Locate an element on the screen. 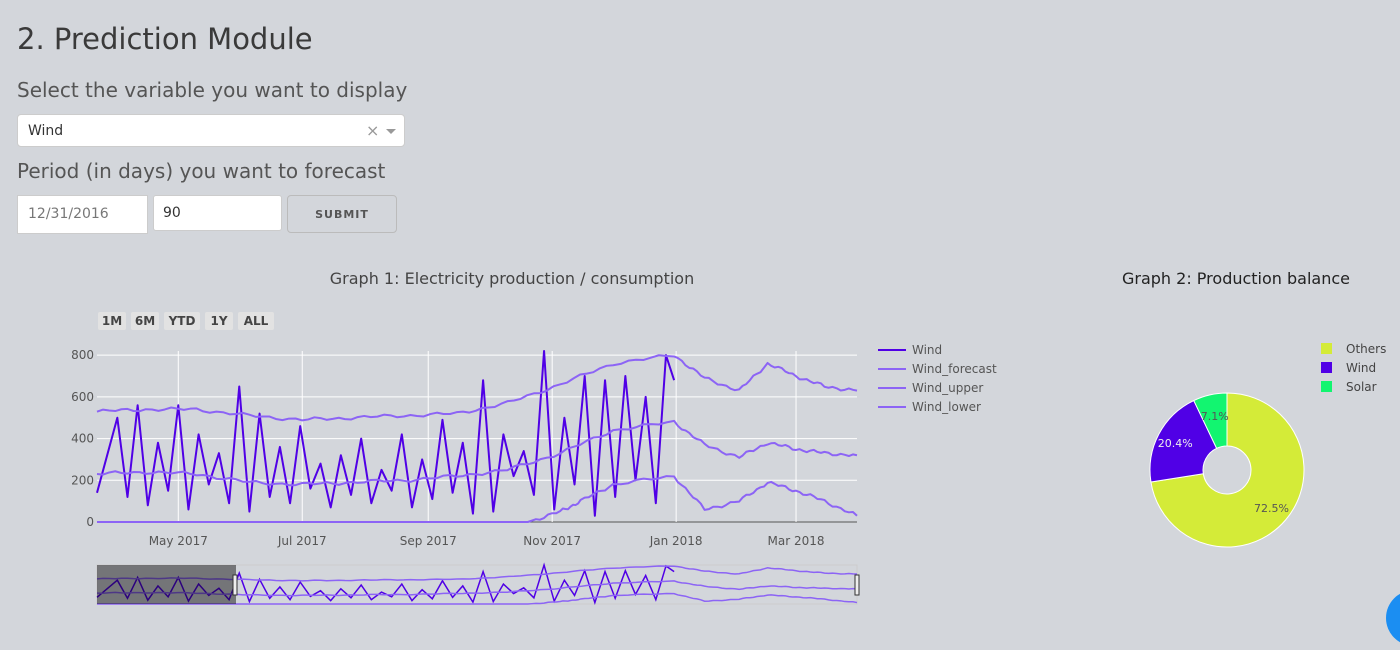  pie-slice-label: 20.4% is located at coordinates (1175, 443).